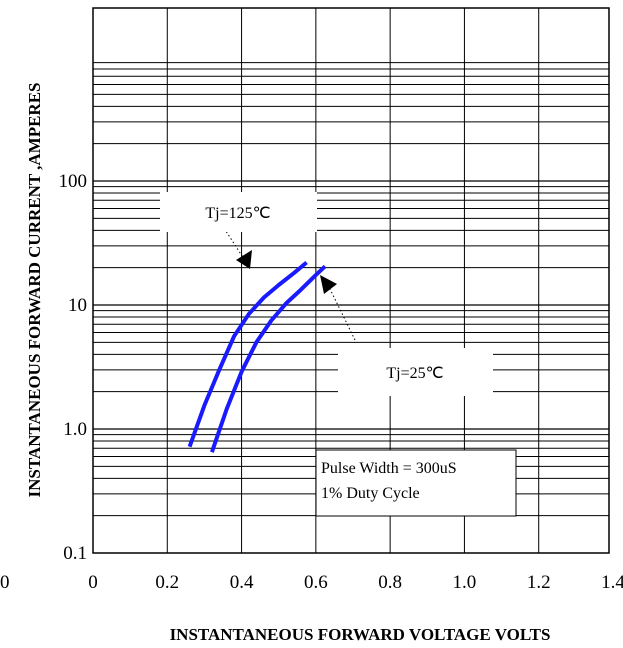  Describe the element at coordinates (612, 582) in the screenshot. I see `x-tick-label: 1.4` at that location.